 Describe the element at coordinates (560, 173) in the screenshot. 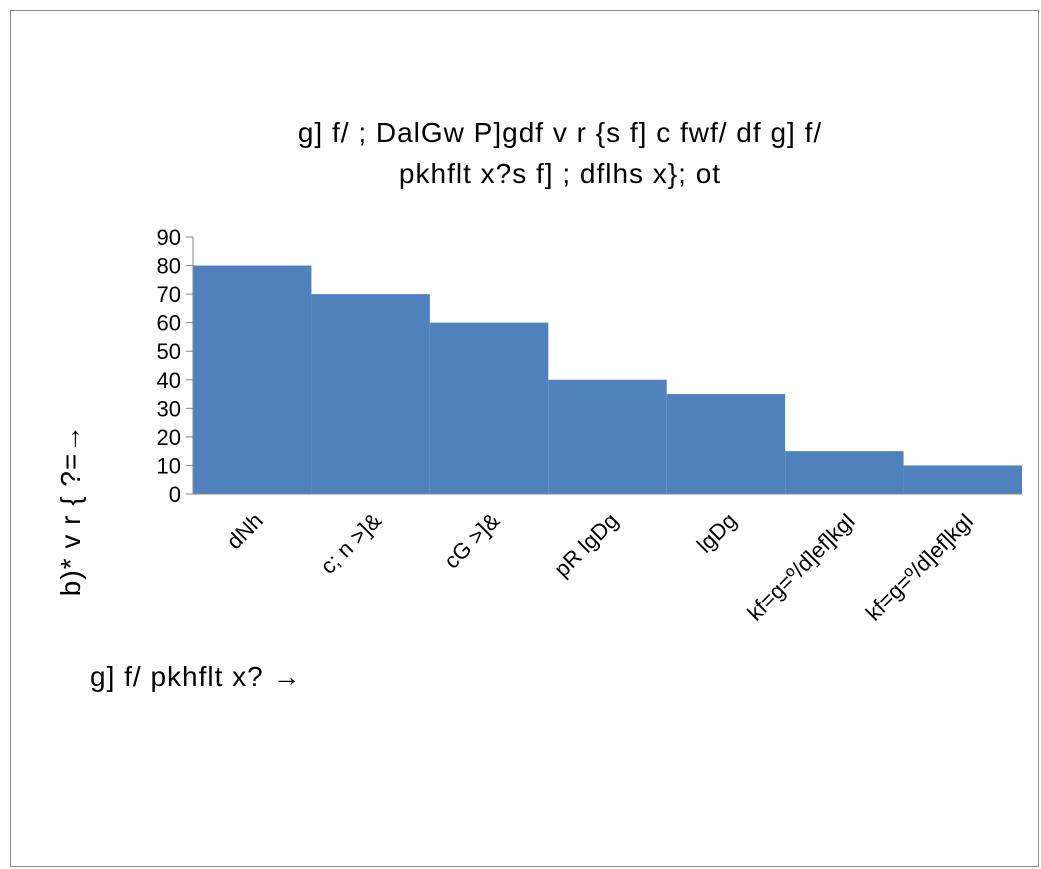

I see `chart-title-line-2: pkhflt x?s f] ; dflhs x}; ot` at that location.